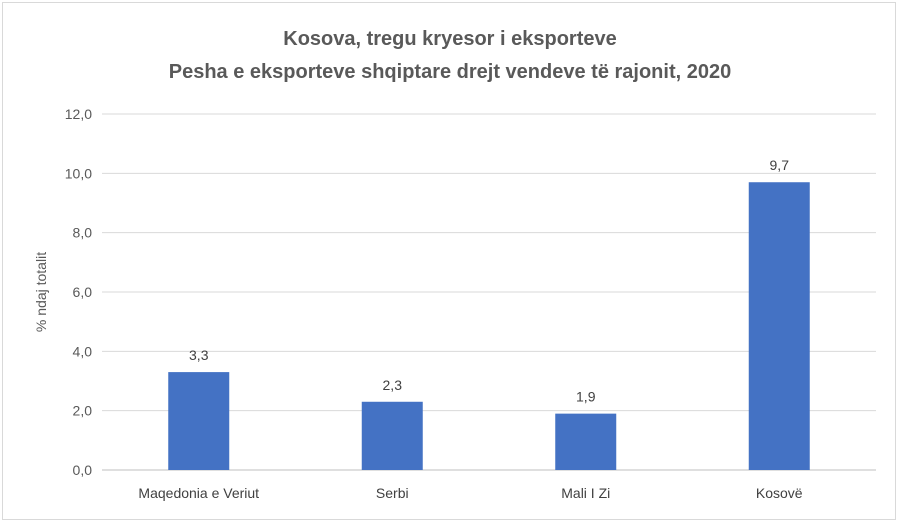 The image size is (900, 524). What do you see at coordinates (83, 233) in the screenshot?
I see `y-tick-label: 8,0` at bounding box center [83, 233].